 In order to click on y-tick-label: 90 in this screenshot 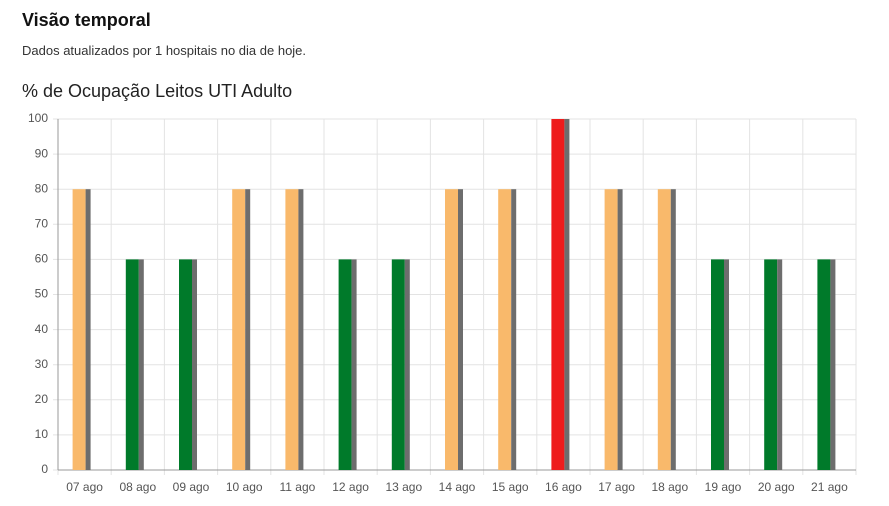, I will do `click(42, 153)`.